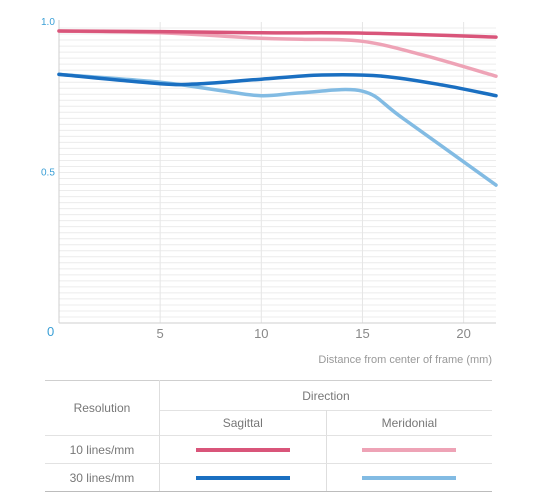 This screenshot has height=501, width=550. What do you see at coordinates (48, 22) in the screenshot?
I see `y-tick-label: 1.0` at bounding box center [48, 22].